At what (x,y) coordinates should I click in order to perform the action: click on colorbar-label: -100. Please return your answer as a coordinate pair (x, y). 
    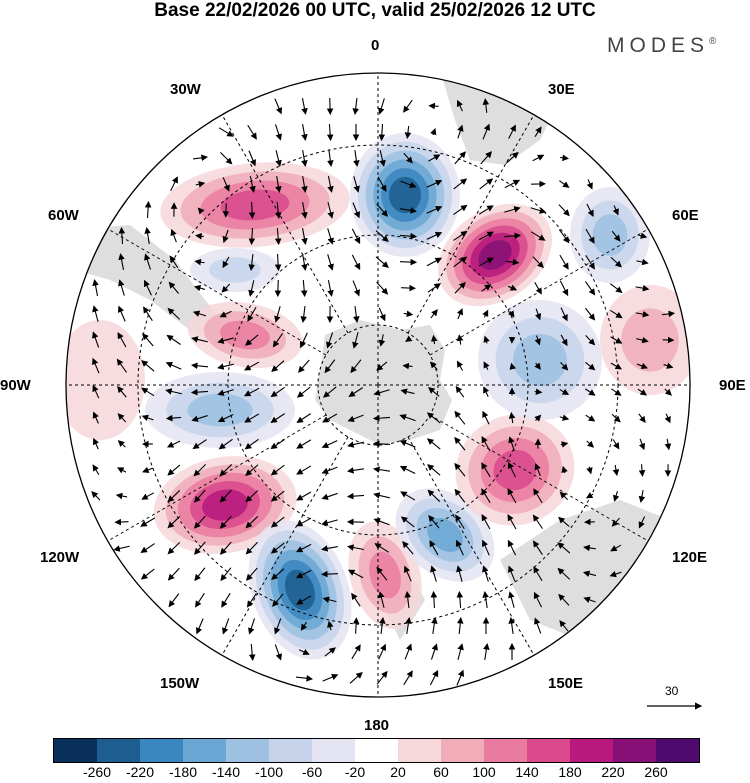
    Looking at the image, I should click on (269, 772).